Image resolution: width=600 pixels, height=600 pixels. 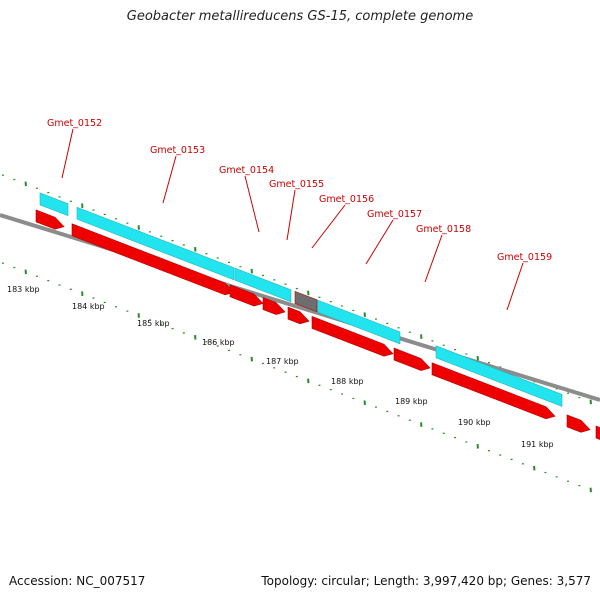 What do you see at coordinates (177, 150) in the screenshot?
I see `gene-label: Gmet_0153` at bounding box center [177, 150].